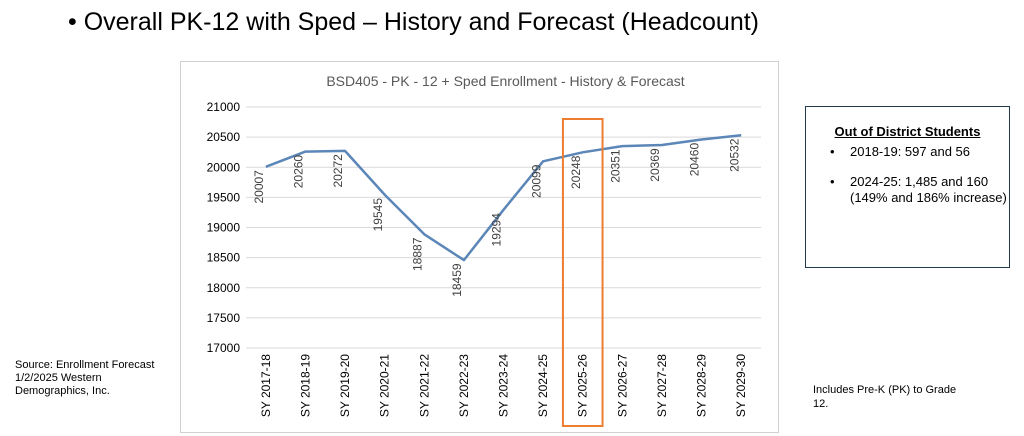 This screenshot has width=1024, height=436. Describe the element at coordinates (503, 197) in the screenshot. I see `series-line` at that location.